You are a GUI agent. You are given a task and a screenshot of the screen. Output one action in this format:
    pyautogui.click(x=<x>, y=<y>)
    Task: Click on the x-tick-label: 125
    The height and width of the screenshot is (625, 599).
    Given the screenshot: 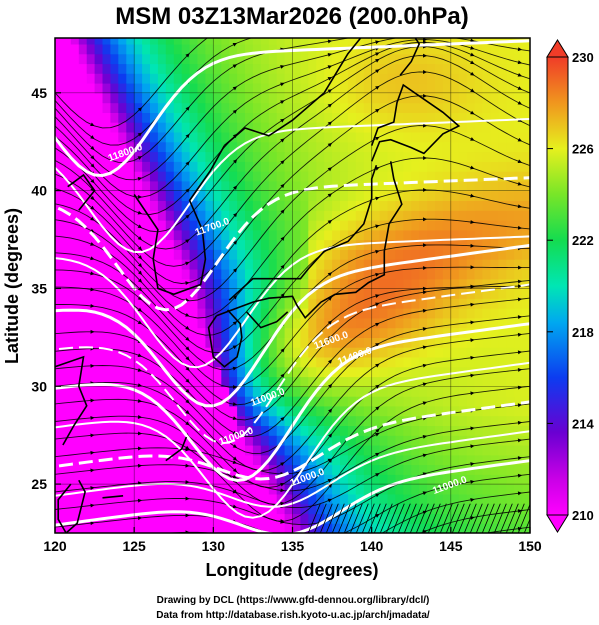 What is the action you would take?
    pyautogui.click(x=134, y=546)
    